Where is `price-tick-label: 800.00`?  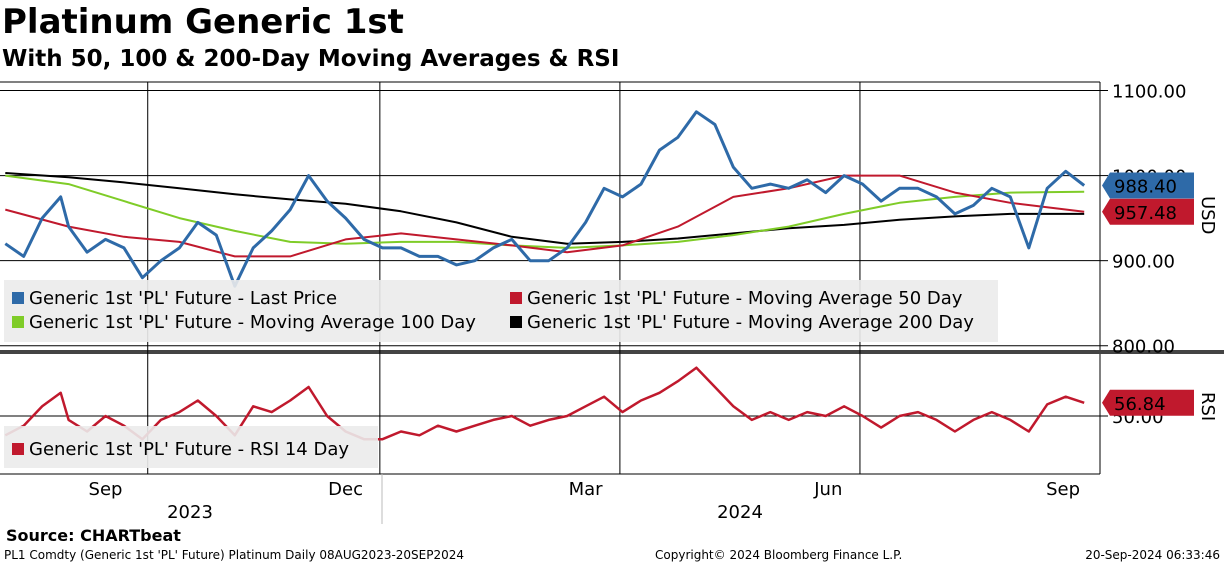
price-tick-label: 800.00 is located at coordinates (1143, 347).